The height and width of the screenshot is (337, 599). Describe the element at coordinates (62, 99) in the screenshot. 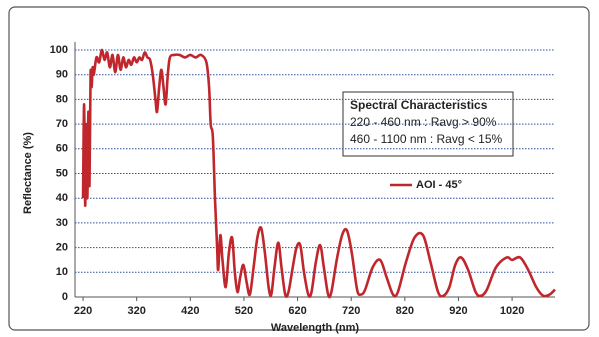

I see `y-tick-label: 80` at that location.